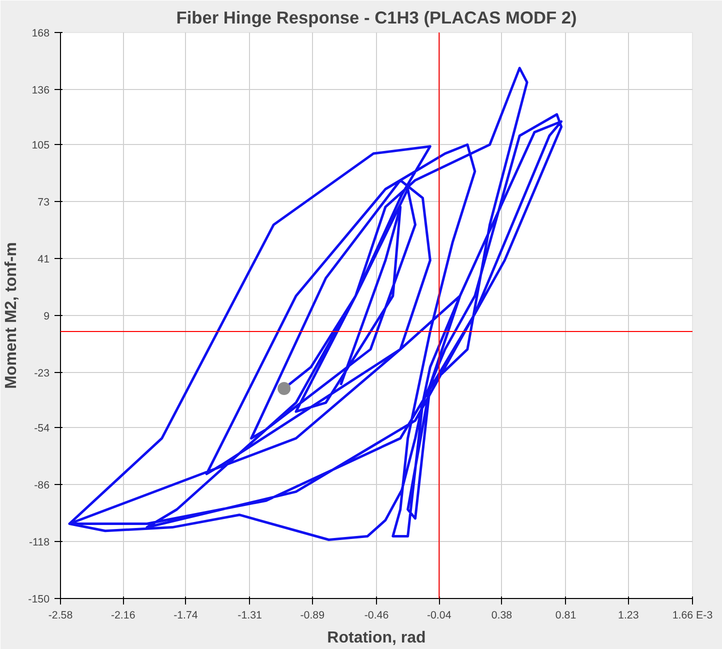  What do you see at coordinates (39, 600) in the screenshot?
I see `y-tick-label: -150` at bounding box center [39, 600].